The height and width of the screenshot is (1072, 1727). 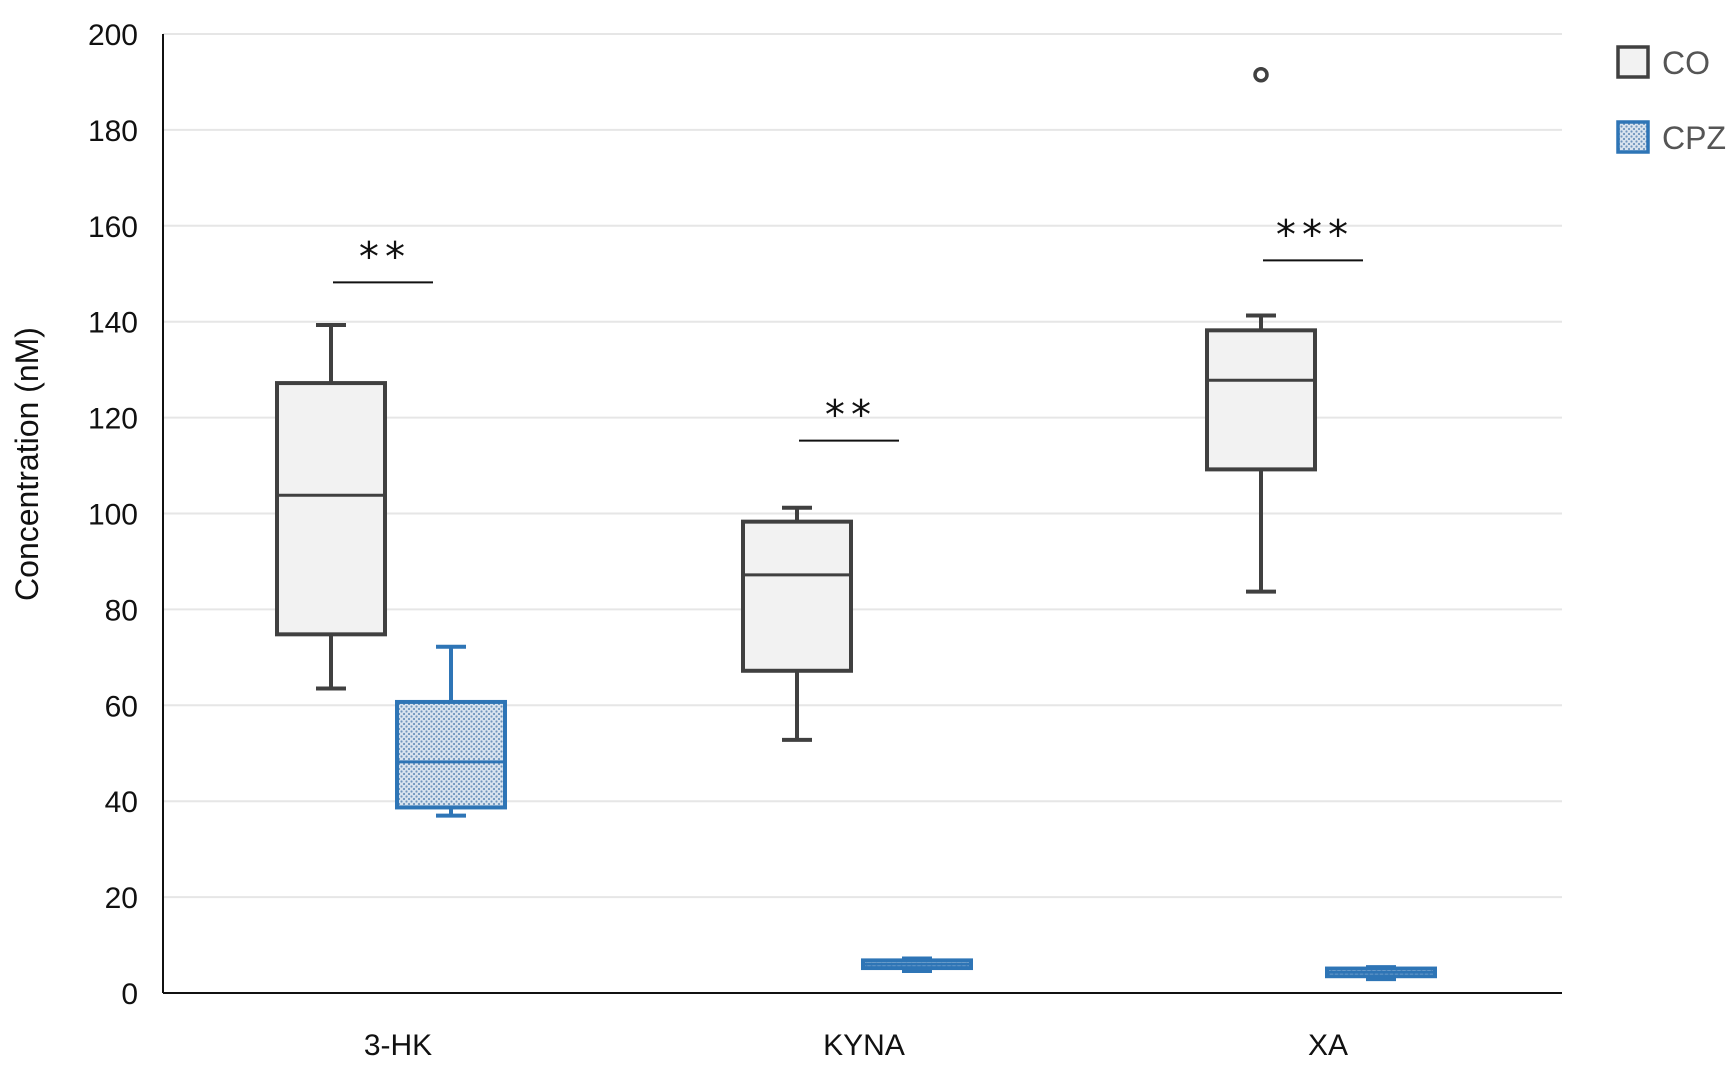 I want to click on y-axis-ticks: 0 20 40 60 80 100 120 140 160 180 200, so click(x=113, y=515).